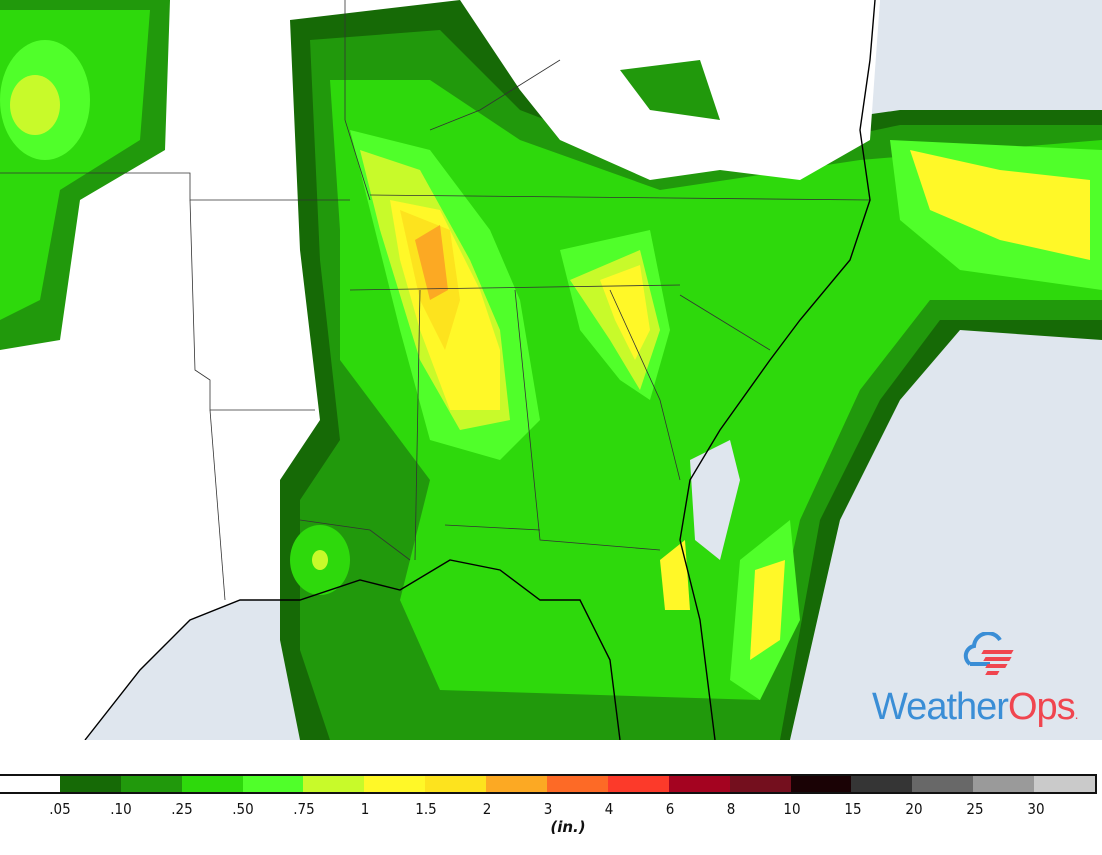 This screenshot has height=855, width=1102. Describe the element at coordinates (609, 809) in the screenshot. I see `legend-tick-label: 4` at that location.